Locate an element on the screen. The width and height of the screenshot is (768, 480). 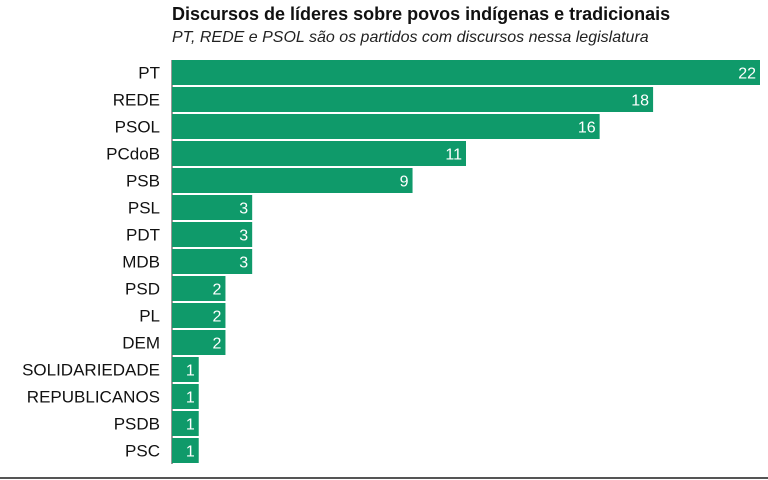
bottom-rule is located at coordinates (384, 478).